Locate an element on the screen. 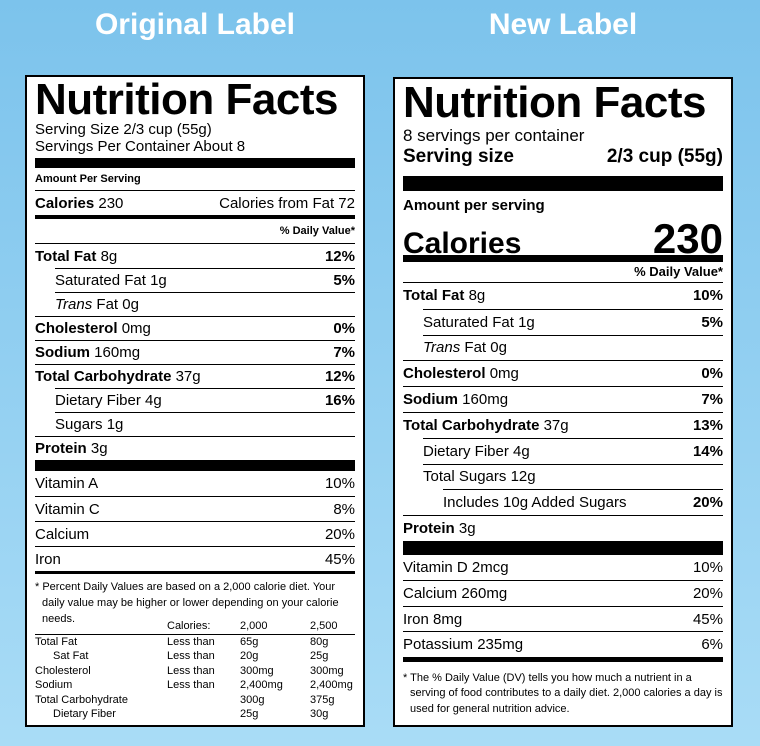 The height and width of the screenshot is (746, 760). vitamin-name: Calcium is located at coordinates (62, 534).